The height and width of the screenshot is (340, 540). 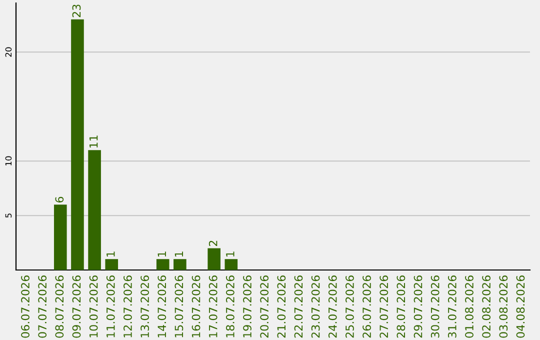 I want to click on x-tick-label: 13.07.2026, so click(x=145, y=307).